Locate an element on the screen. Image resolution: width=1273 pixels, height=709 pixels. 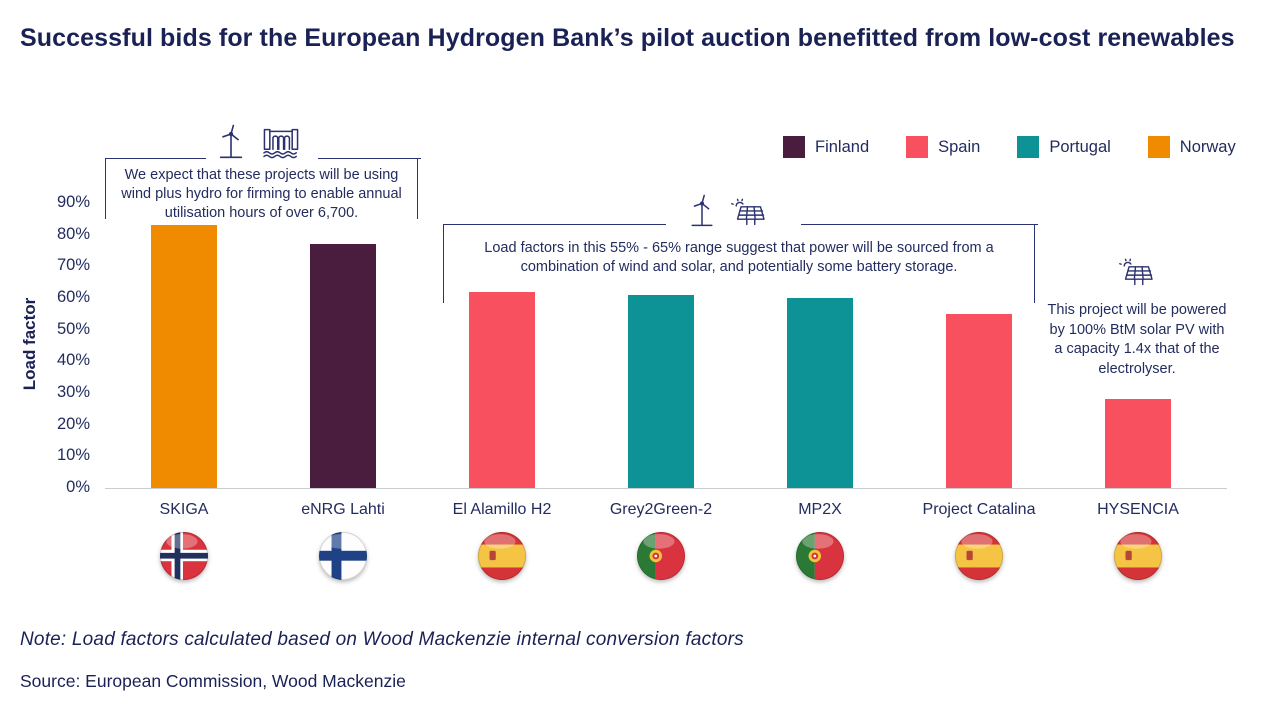
y-tick-label: 50% is located at coordinates (73, 328).